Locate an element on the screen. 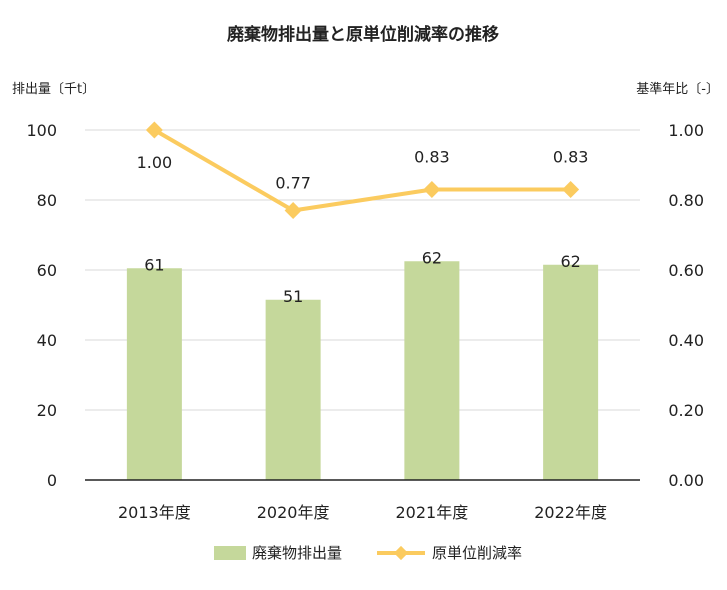 The width and height of the screenshot is (727, 590). x-tick-label: 2022年度 is located at coordinates (570, 512).